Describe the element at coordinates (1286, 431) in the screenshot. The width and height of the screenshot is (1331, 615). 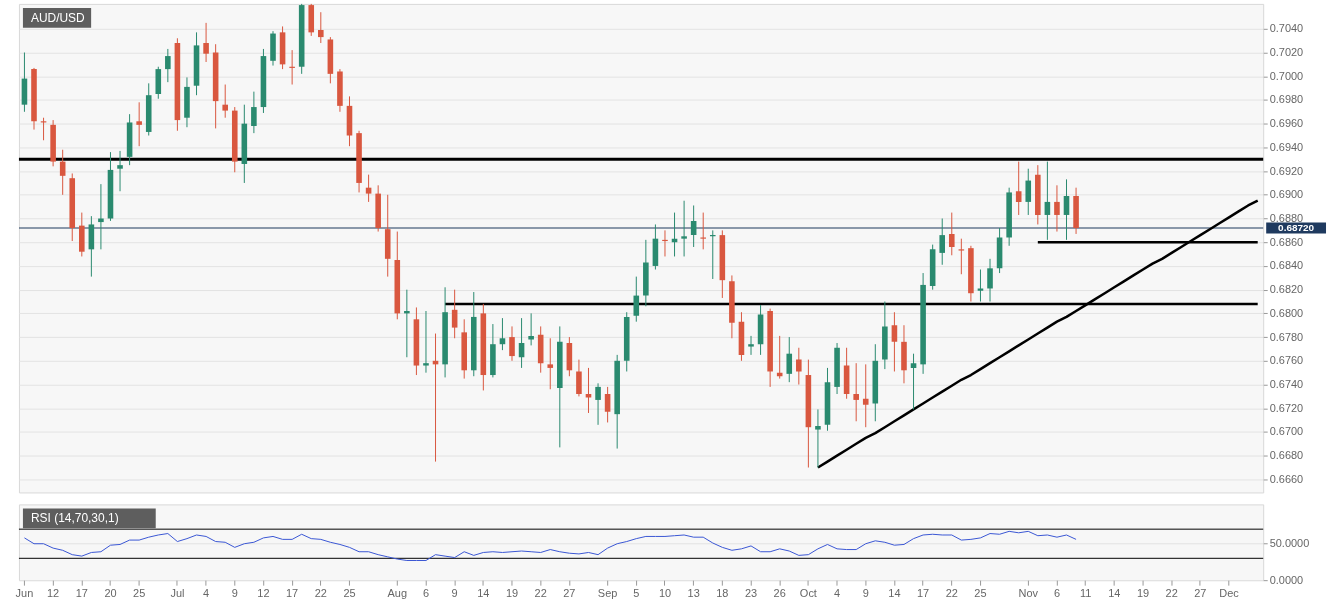
I see `y-tick-label: 0.6700` at that location.